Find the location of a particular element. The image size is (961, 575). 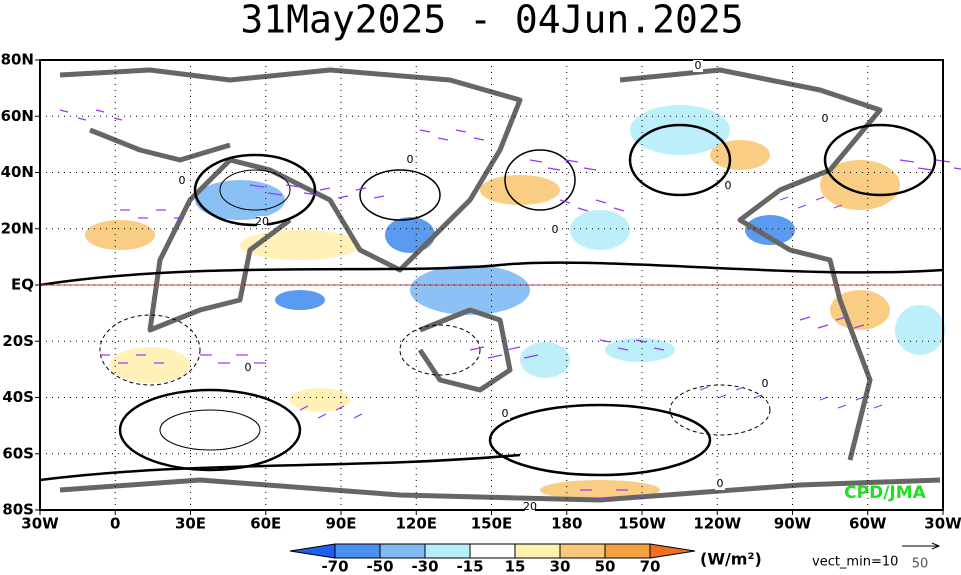

lat-label: 40N is located at coordinates (17, 172).